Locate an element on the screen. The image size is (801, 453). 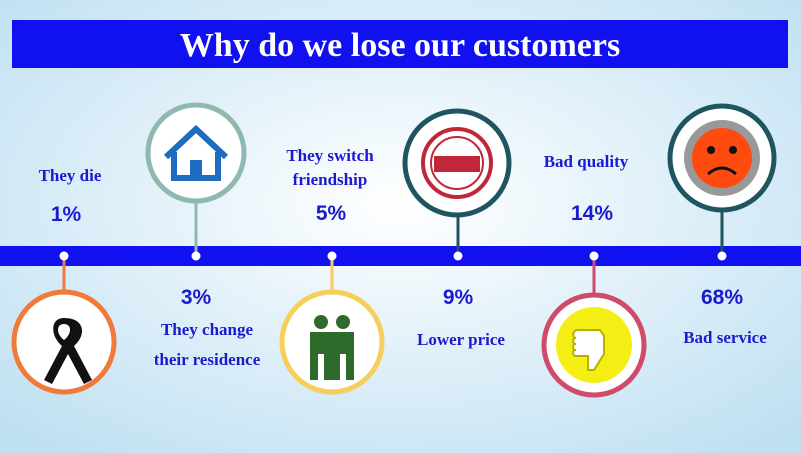
title-bar is located at coordinates (400, 44).